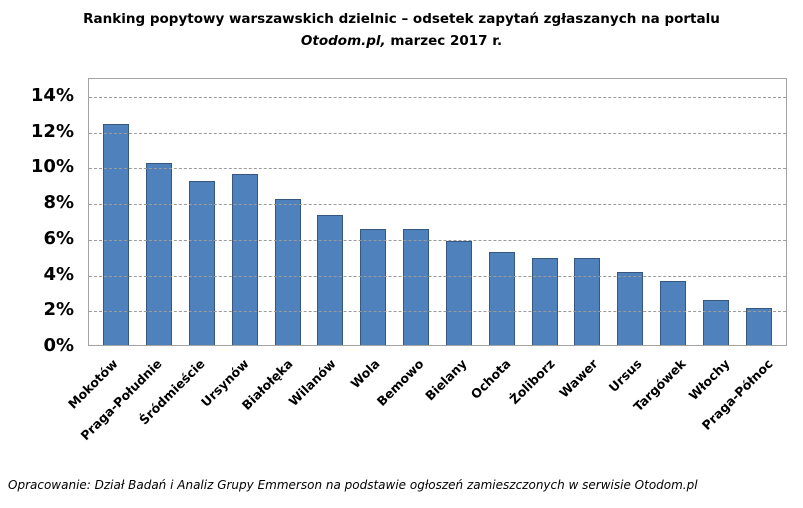  What do you see at coordinates (444, 40) in the screenshot?
I see `chart-title-date: marzec 2017 r.` at bounding box center [444, 40].